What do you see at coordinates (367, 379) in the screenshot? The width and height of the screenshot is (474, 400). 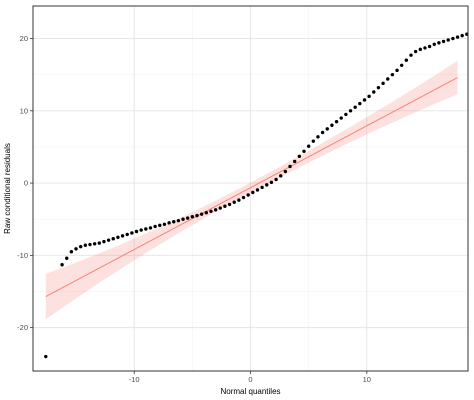 I see `x-tick-label: 10` at bounding box center [367, 379].